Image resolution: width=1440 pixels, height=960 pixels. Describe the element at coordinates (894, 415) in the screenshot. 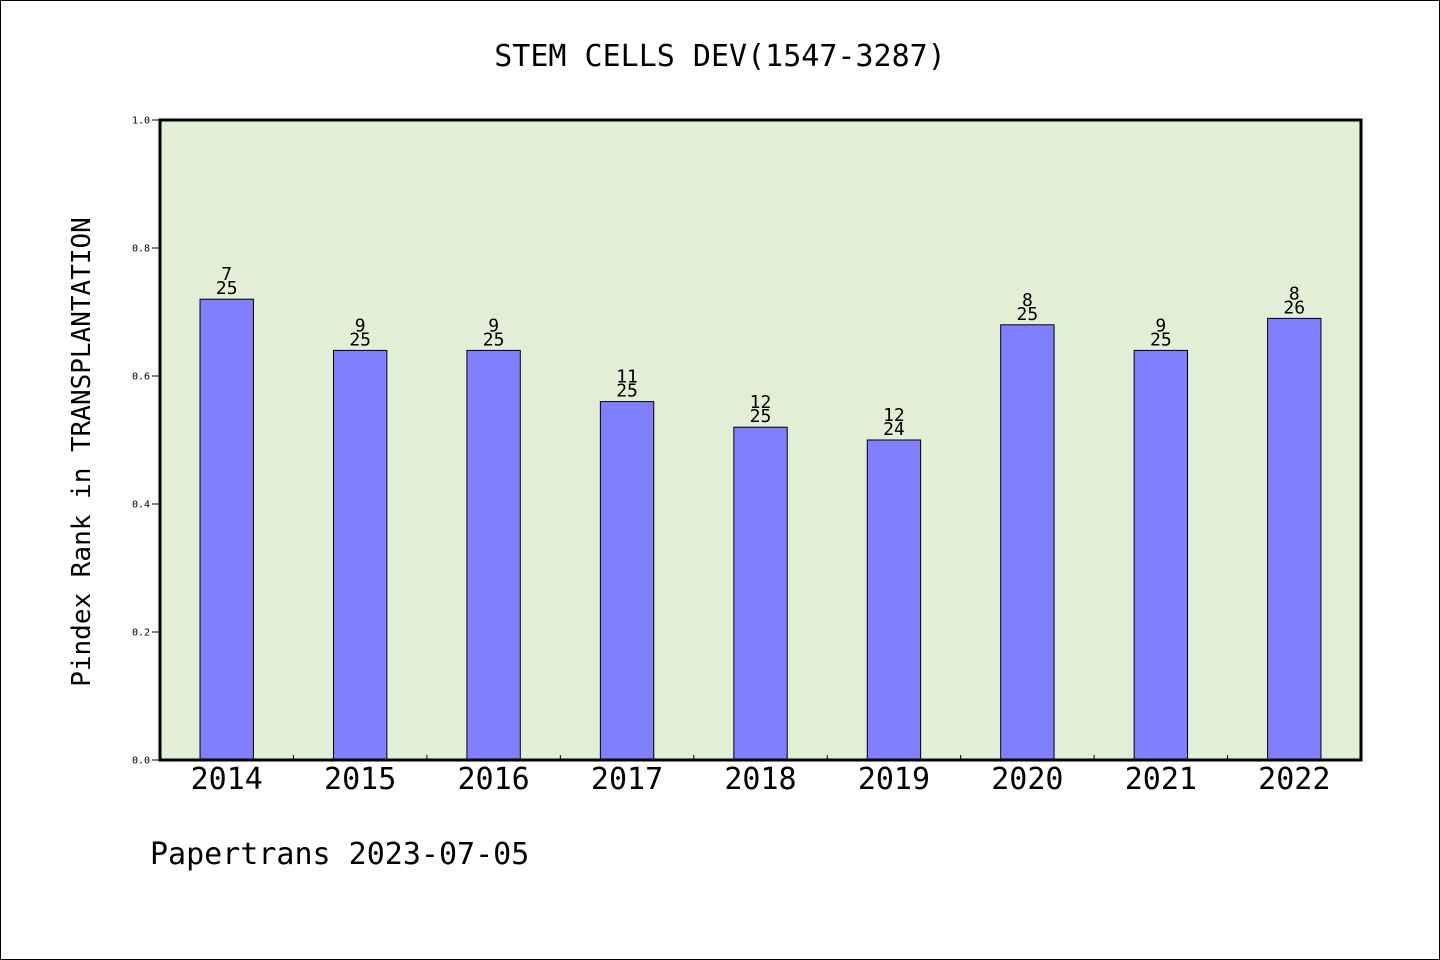

I see `bar-label-top-2019: 12` at that location.